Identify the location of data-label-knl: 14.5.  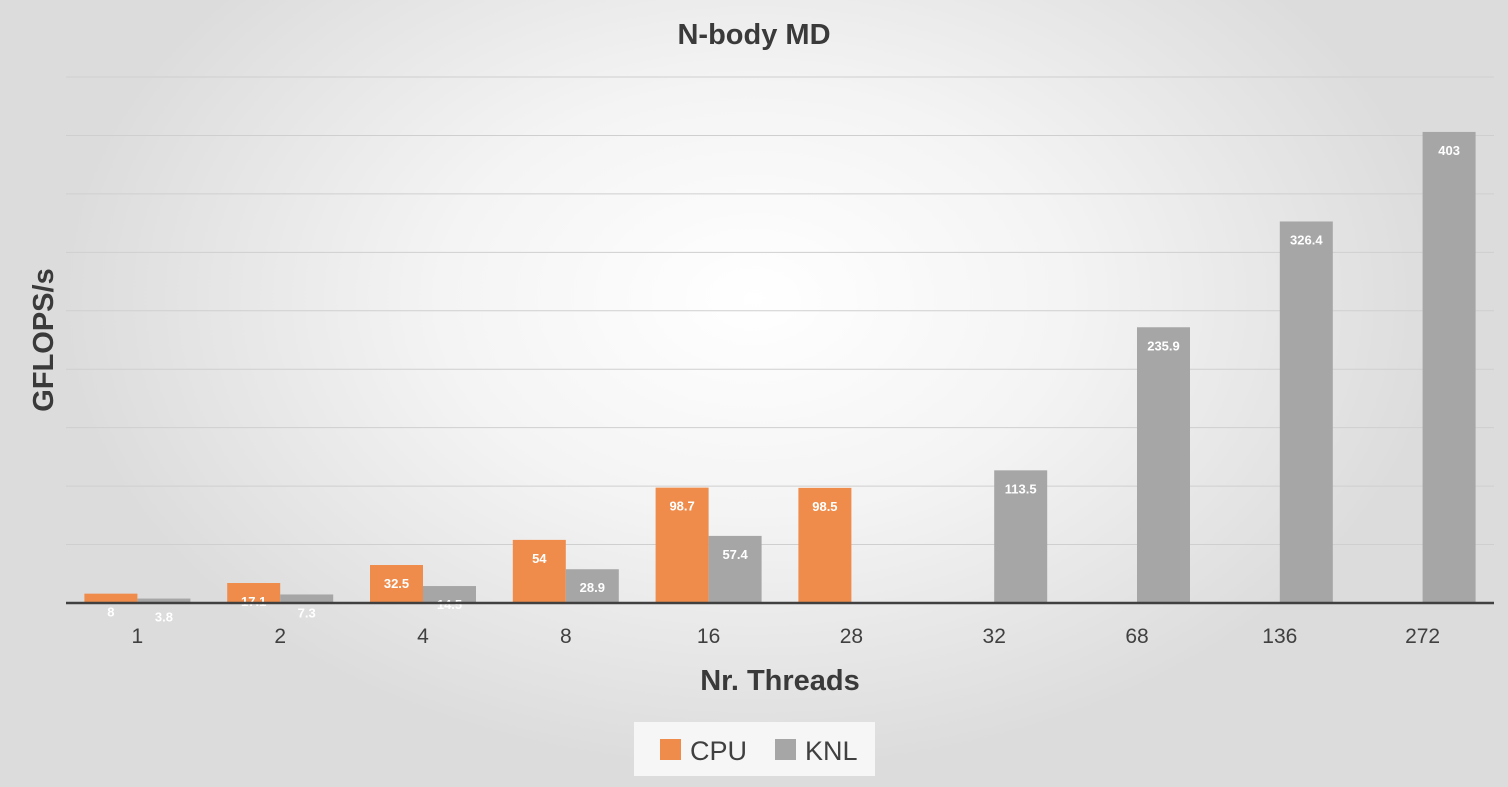
(449, 604).